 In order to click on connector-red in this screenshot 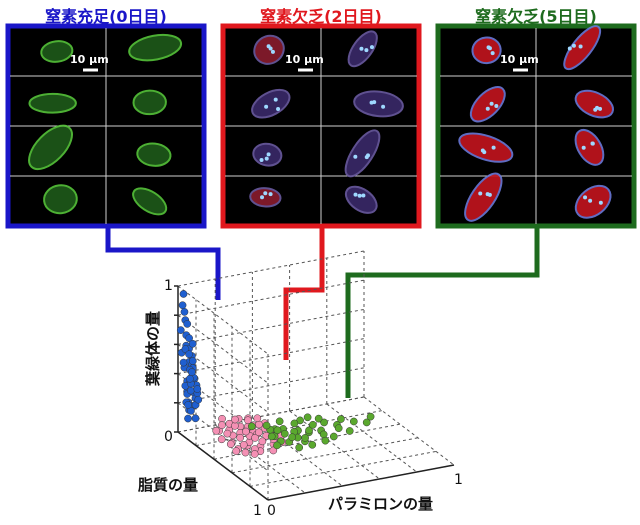, I will do `click(304, 292)`.